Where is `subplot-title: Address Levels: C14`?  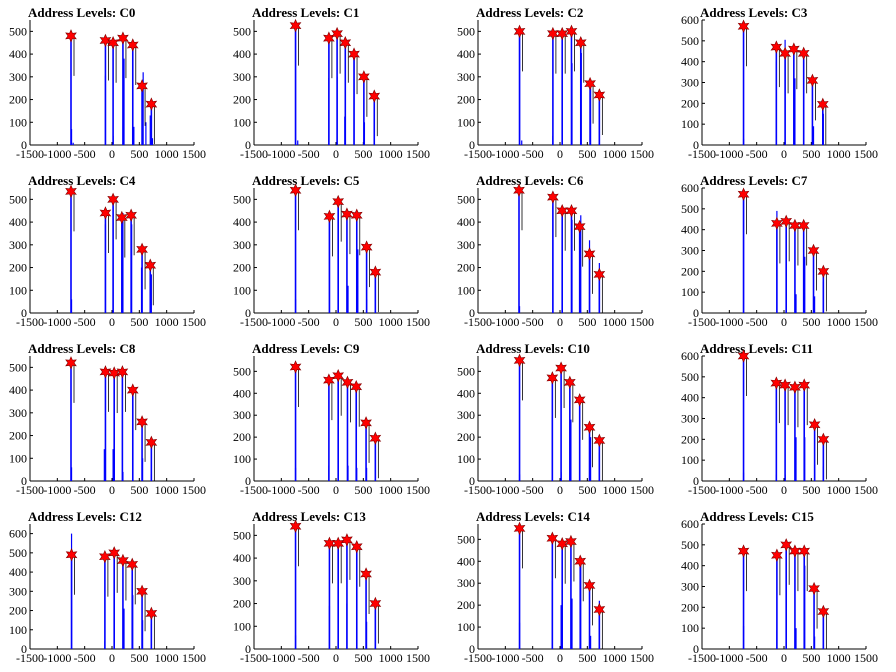
subplot-title: Address Levels: C14 is located at coordinates (533, 516).